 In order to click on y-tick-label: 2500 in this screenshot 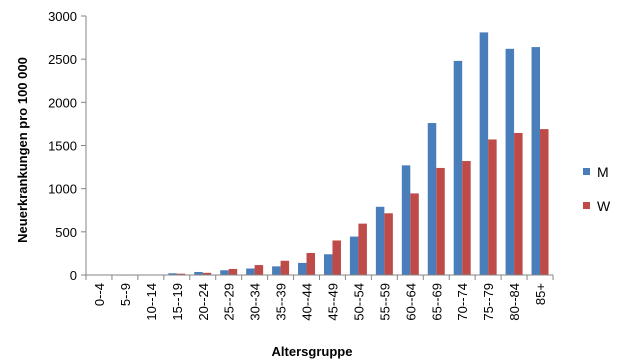, I will do `click(62, 59)`.